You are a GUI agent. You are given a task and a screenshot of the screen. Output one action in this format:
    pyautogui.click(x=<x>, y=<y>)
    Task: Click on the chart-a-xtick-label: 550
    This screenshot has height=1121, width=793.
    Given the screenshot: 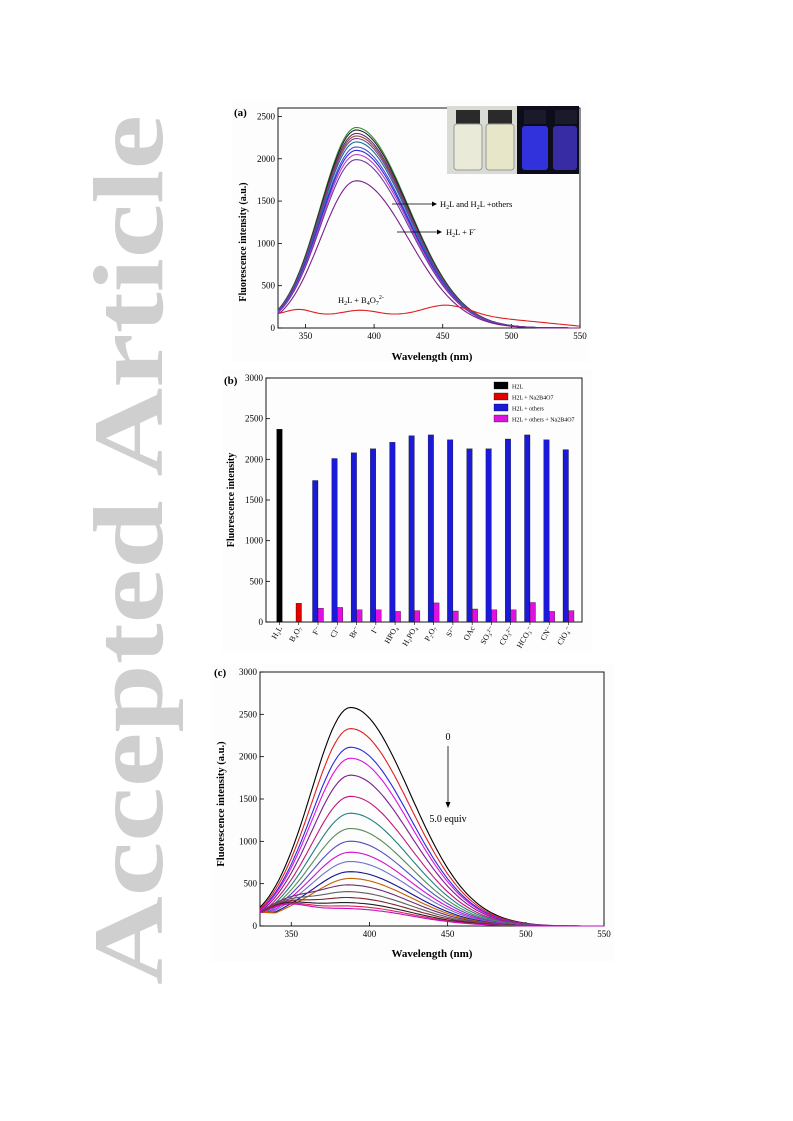 What is the action you would take?
    pyautogui.click(x=580, y=336)
    